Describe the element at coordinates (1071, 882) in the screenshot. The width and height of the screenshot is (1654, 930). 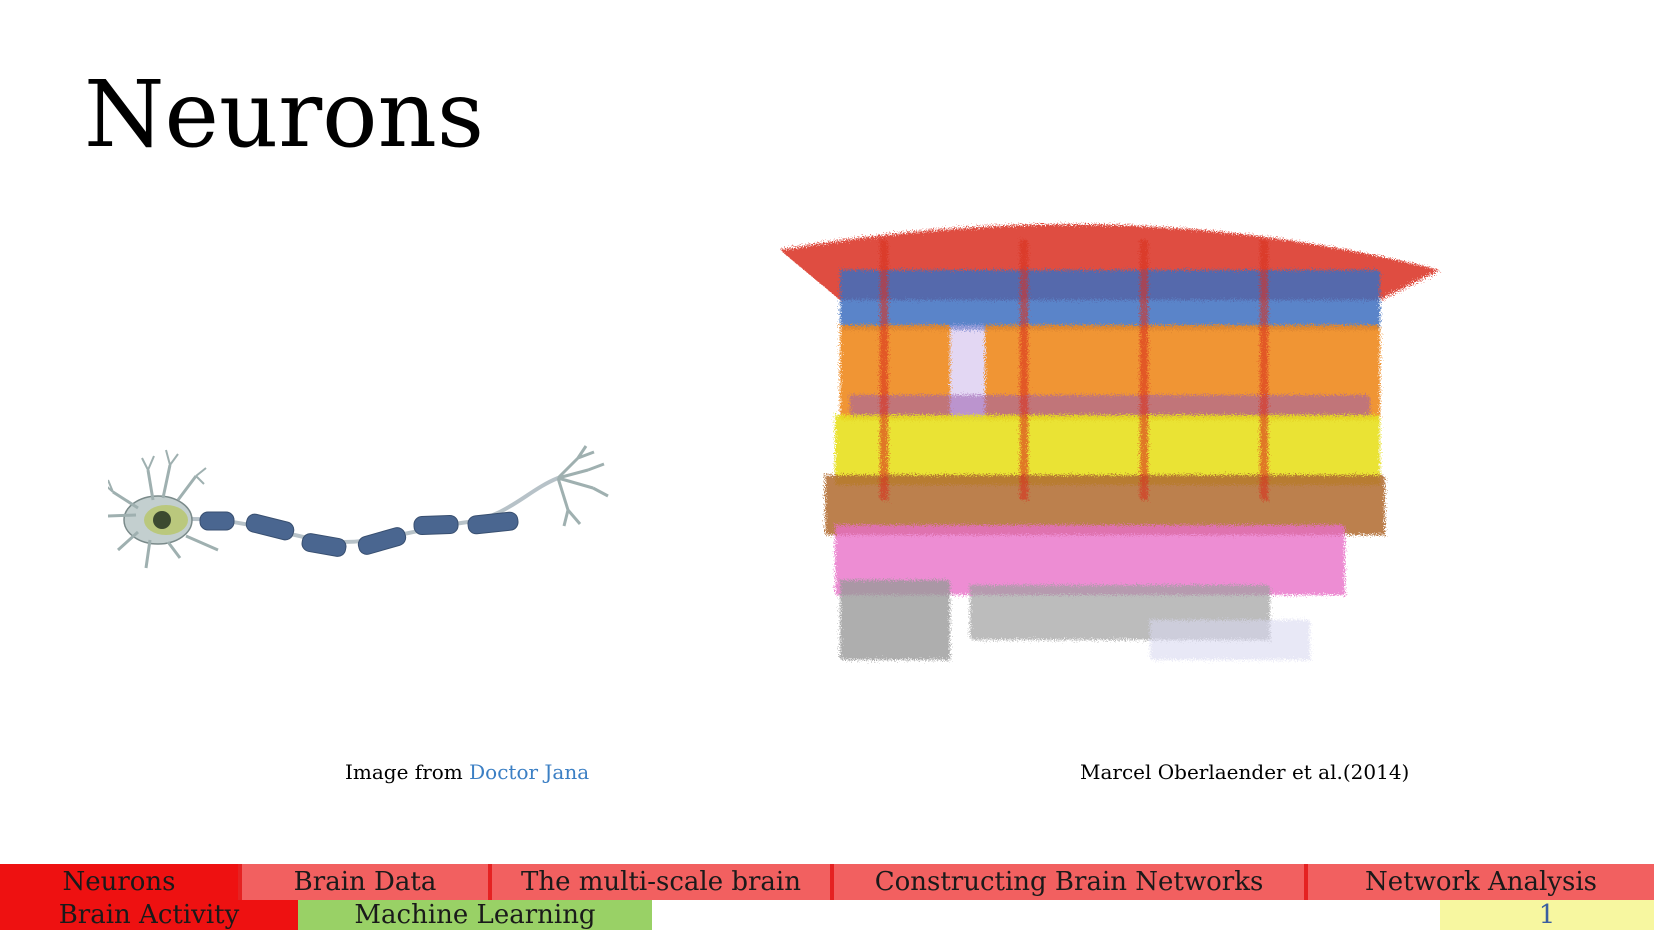
I see `nav-item-constructing-brain-networks: Constructing Brain Networks` at that location.